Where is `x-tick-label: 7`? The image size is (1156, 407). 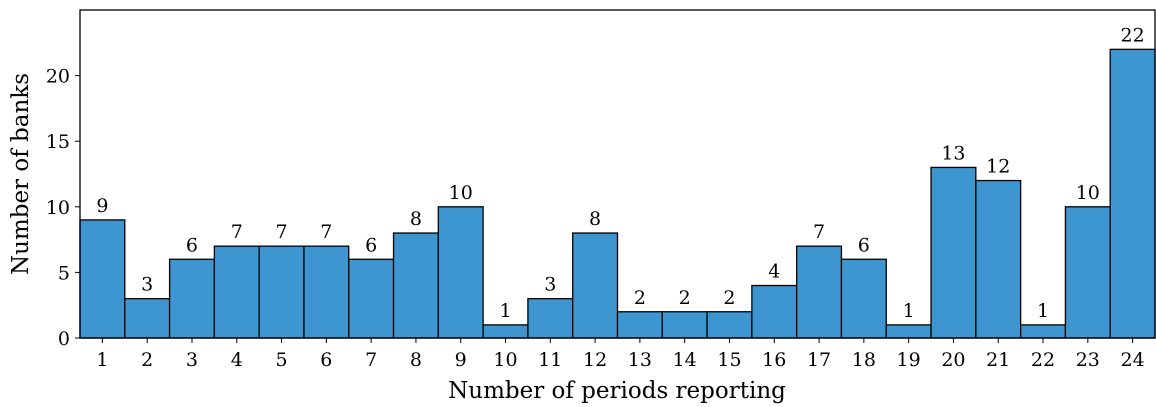 x-tick-label: 7 is located at coordinates (371, 360).